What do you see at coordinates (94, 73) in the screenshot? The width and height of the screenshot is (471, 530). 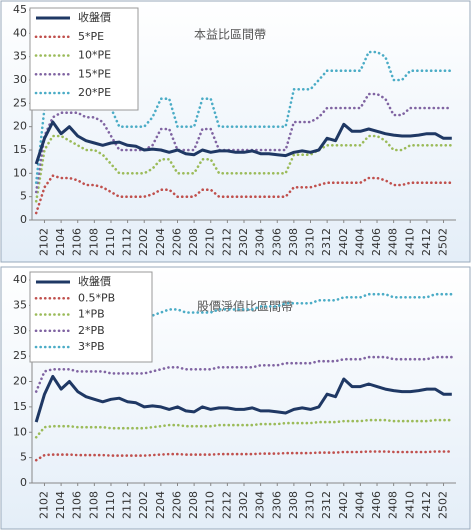 I see `legend-label: 15*PE` at bounding box center [94, 73].